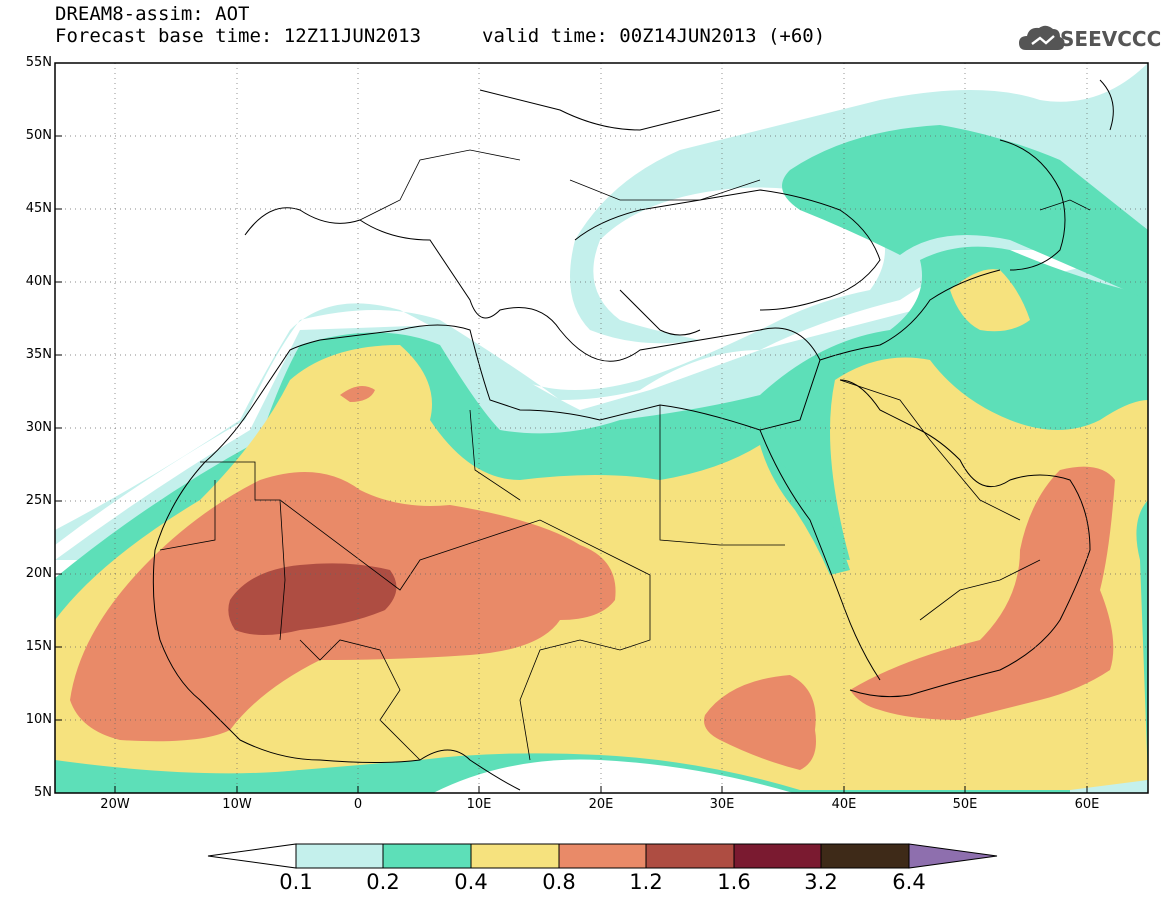 This screenshot has height=905, width=1165. What do you see at coordinates (43, 792) in the screenshot?
I see `lat-label: 5N` at bounding box center [43, 792].